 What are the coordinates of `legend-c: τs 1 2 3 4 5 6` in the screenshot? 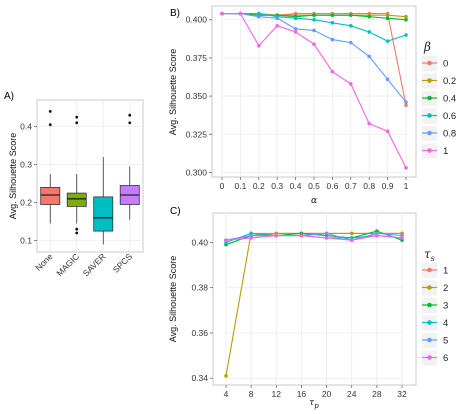 It's located at (435, 306).